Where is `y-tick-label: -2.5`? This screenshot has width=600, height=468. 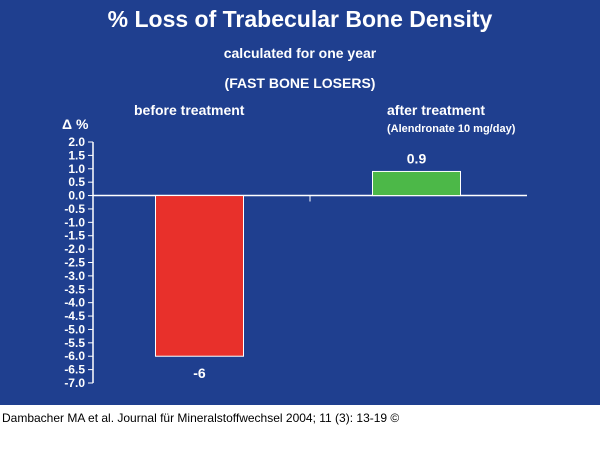 y-tick-label: -2.5 is located at coordinates (74, 263).